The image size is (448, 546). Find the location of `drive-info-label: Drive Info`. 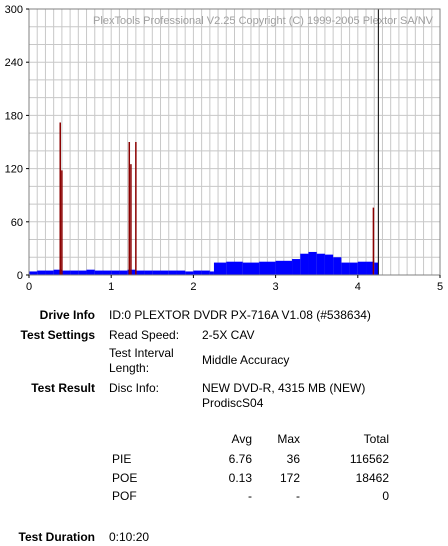

drive-info-label: Drive Info is located at coordinates (67, 315).